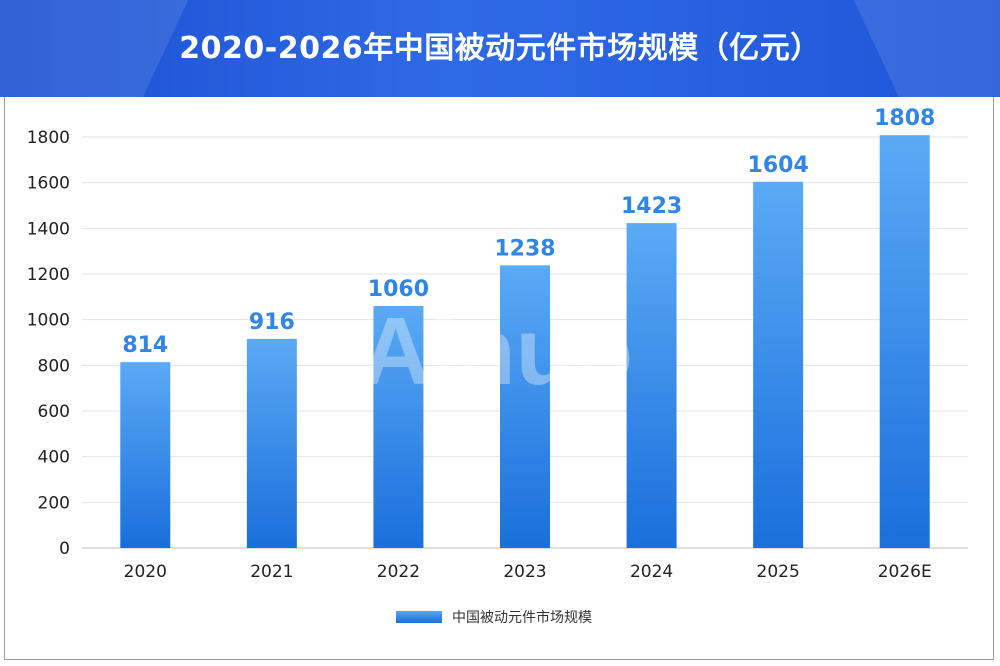 The width and height of the screenshot is (1000, 666). I want to click on y-tick-label: 800, so click(54, 366).